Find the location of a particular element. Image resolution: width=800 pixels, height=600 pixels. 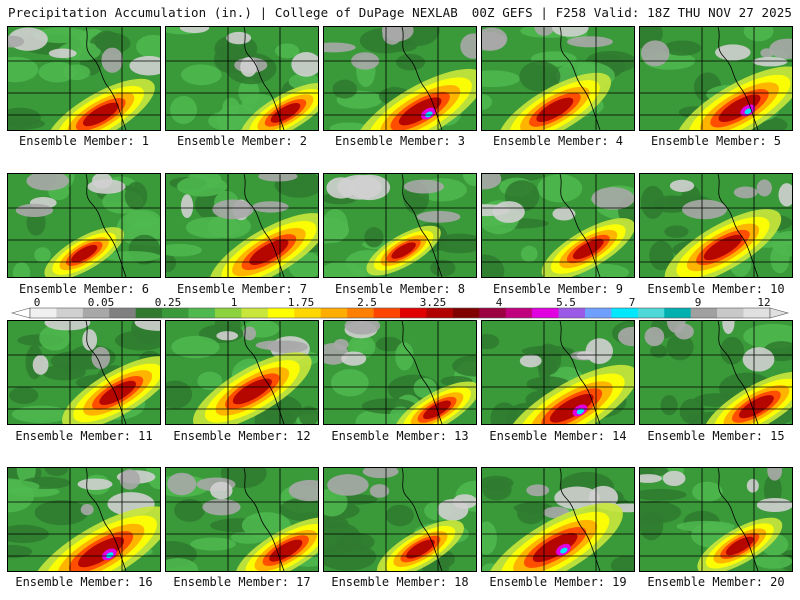

ensemble-member-label: Ensemble Member: 8 is located at coordinates (400, 289).